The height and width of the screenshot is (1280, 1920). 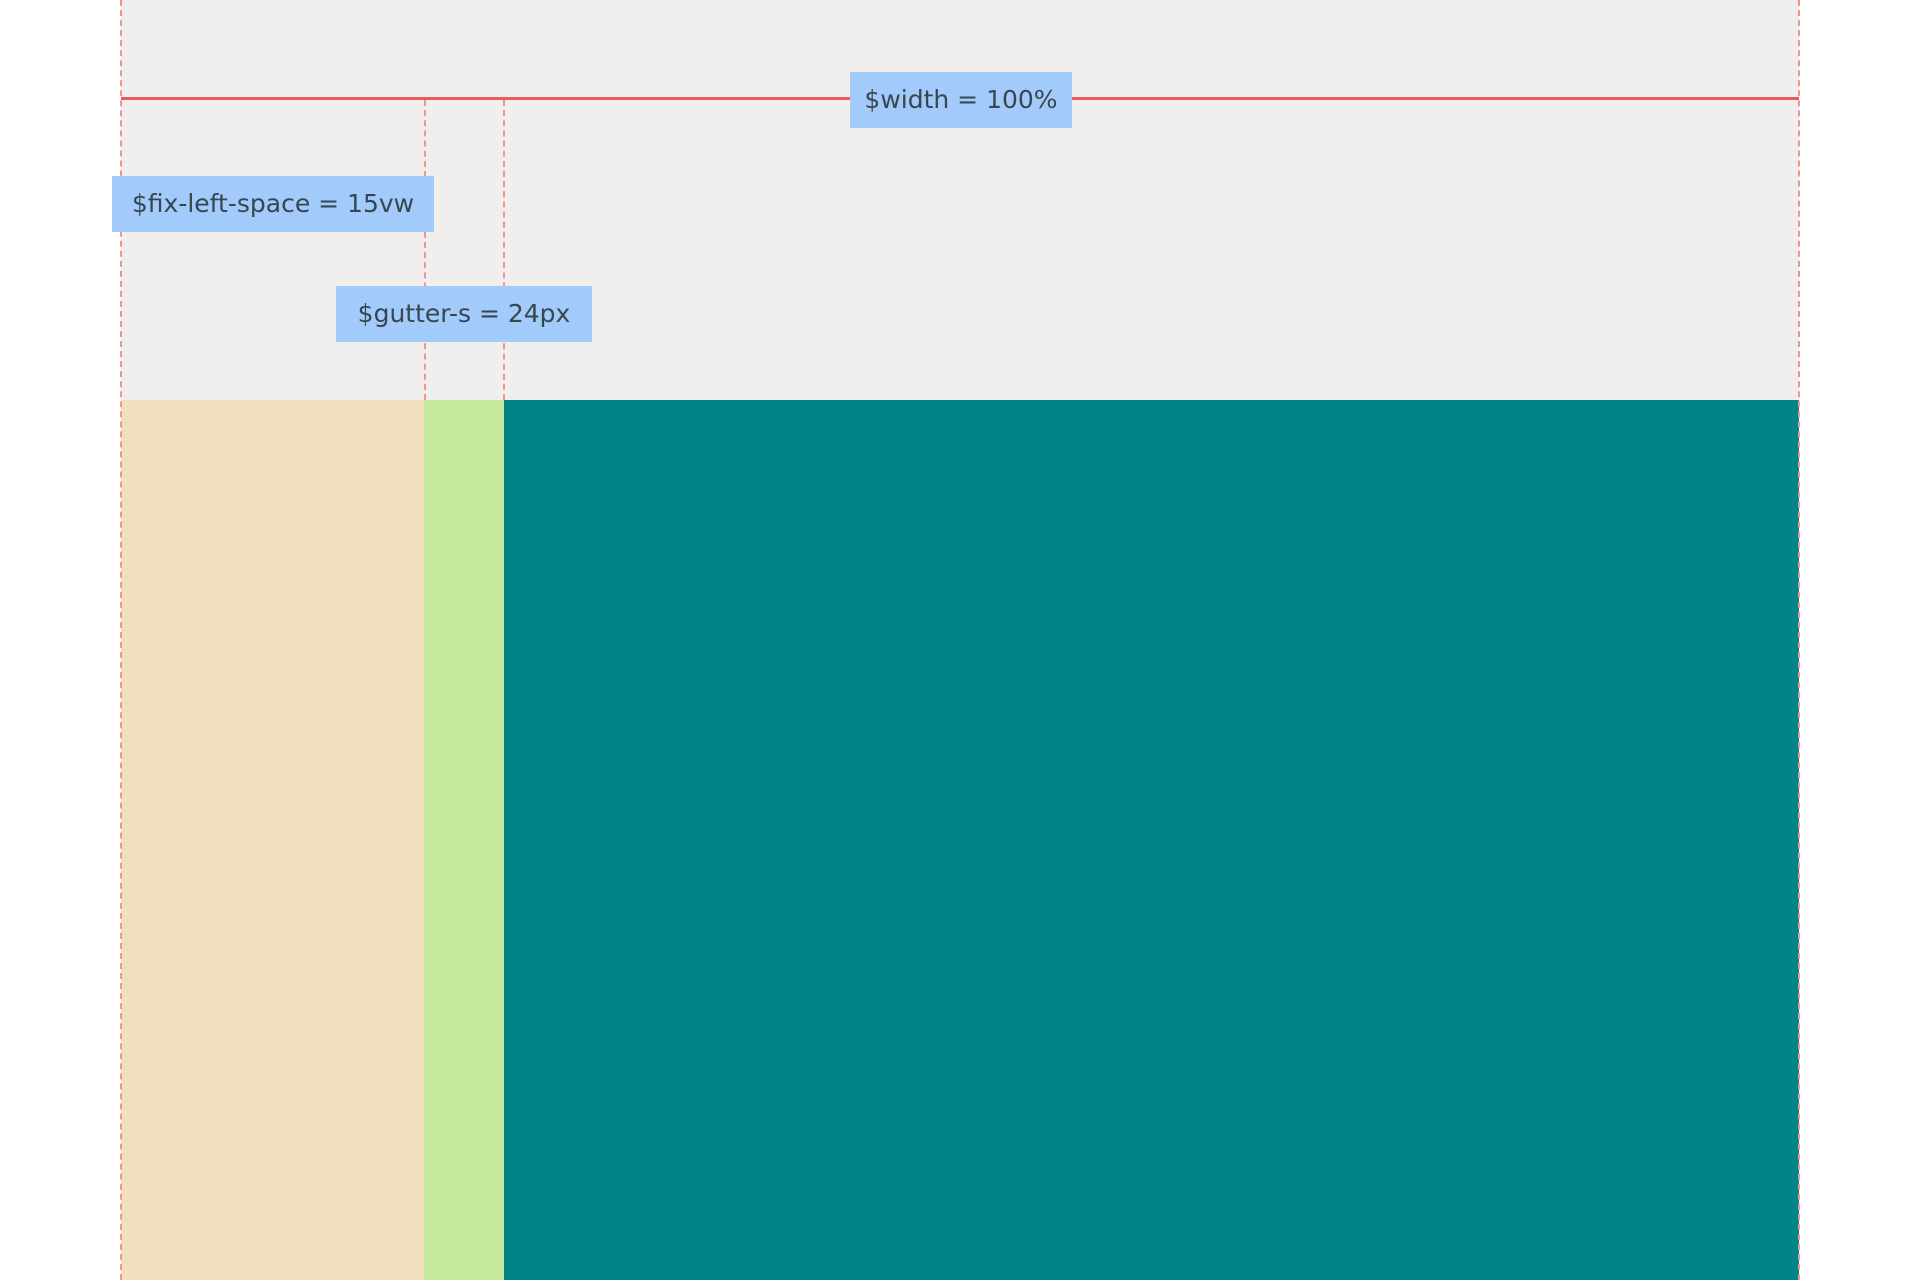 What do you see at coordinates (121, 640) in the screenshot?
I see `left-edge-guide` at bounding box center [121, 640].